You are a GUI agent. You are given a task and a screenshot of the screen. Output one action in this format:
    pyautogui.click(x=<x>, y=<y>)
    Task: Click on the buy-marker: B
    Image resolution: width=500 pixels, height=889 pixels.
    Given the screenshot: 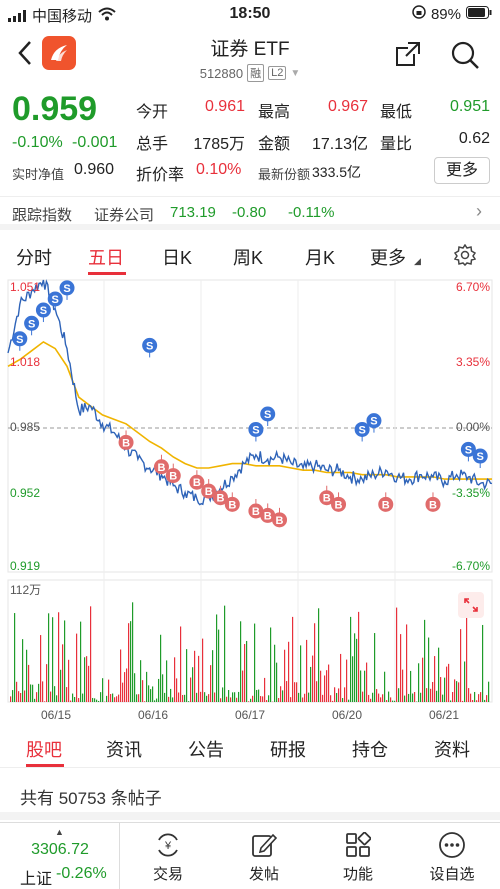 What is the action you would take?
    pyautogui.click(x=327, y=495)
    